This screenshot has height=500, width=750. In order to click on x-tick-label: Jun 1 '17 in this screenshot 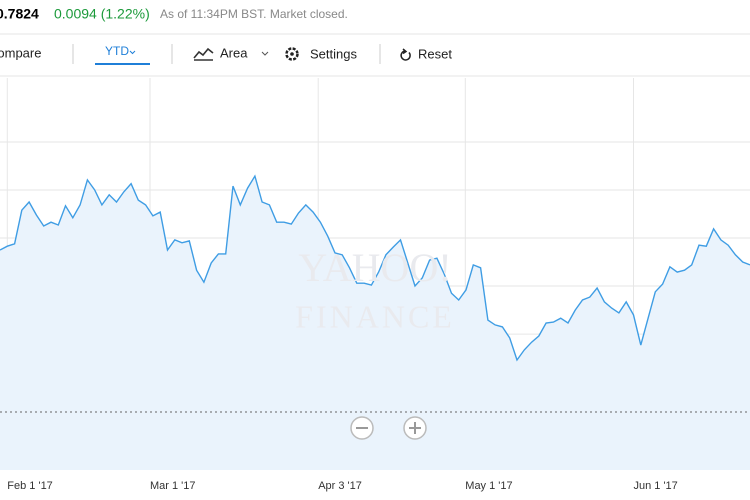, I will do `click(655, 486)`.